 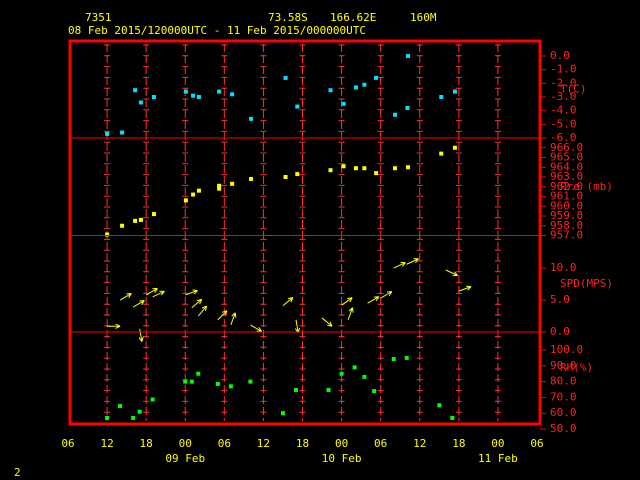 What do you see at coordinates (566, 166) in the screenshot?
I see `y-tick-label: 964.0` at bounding box center [566, 166].